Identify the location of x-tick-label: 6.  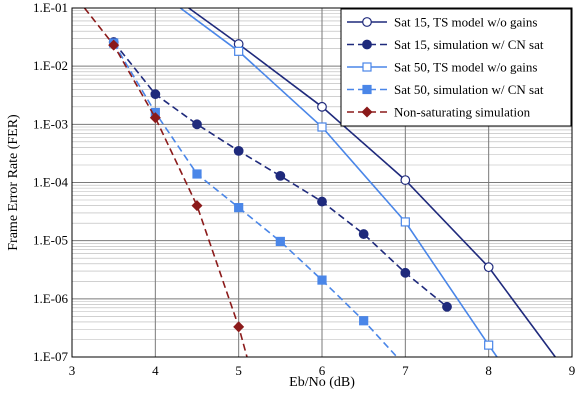
(322, 370).